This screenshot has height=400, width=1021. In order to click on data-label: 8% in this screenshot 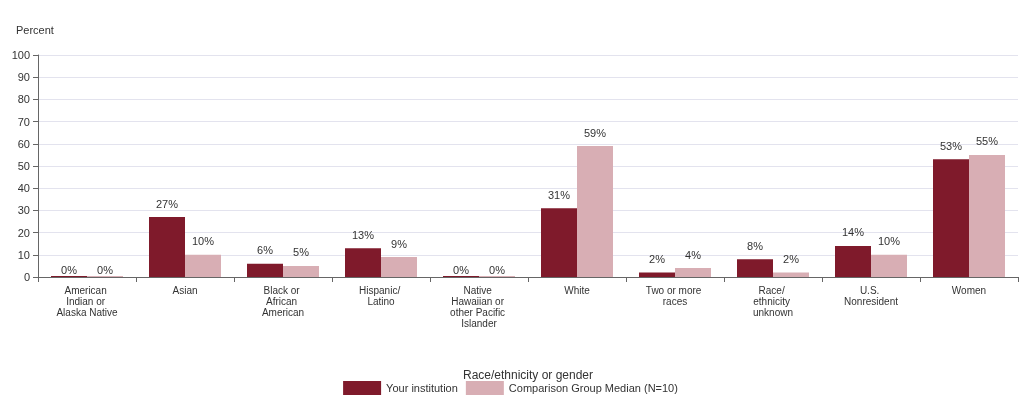, I will do `click(755, 245)`.